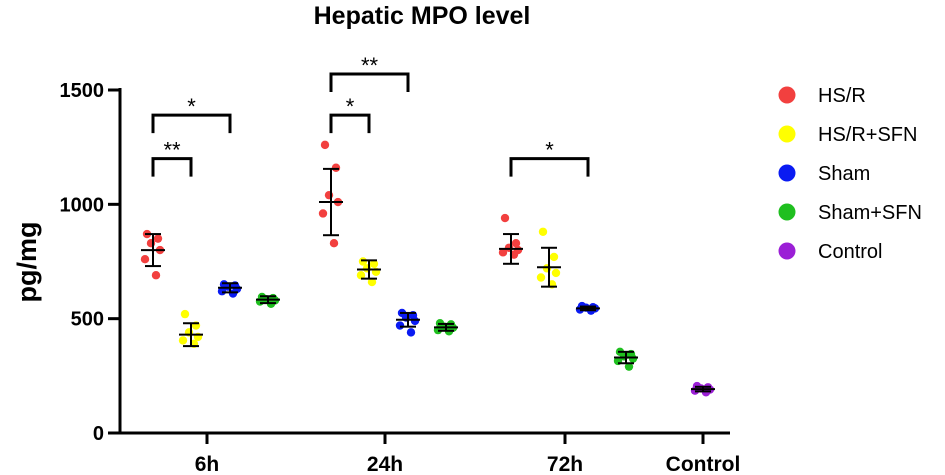 This screenshot has width=945, height=475. I want to click on y-tick-label: 0, so click(98, 434).